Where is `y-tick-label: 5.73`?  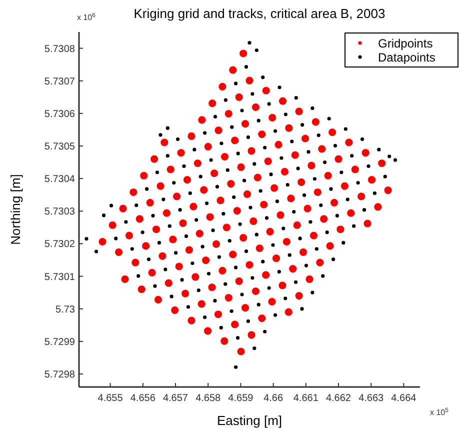
y-tick-label: 5.73 is located at coordinates (66, 310).